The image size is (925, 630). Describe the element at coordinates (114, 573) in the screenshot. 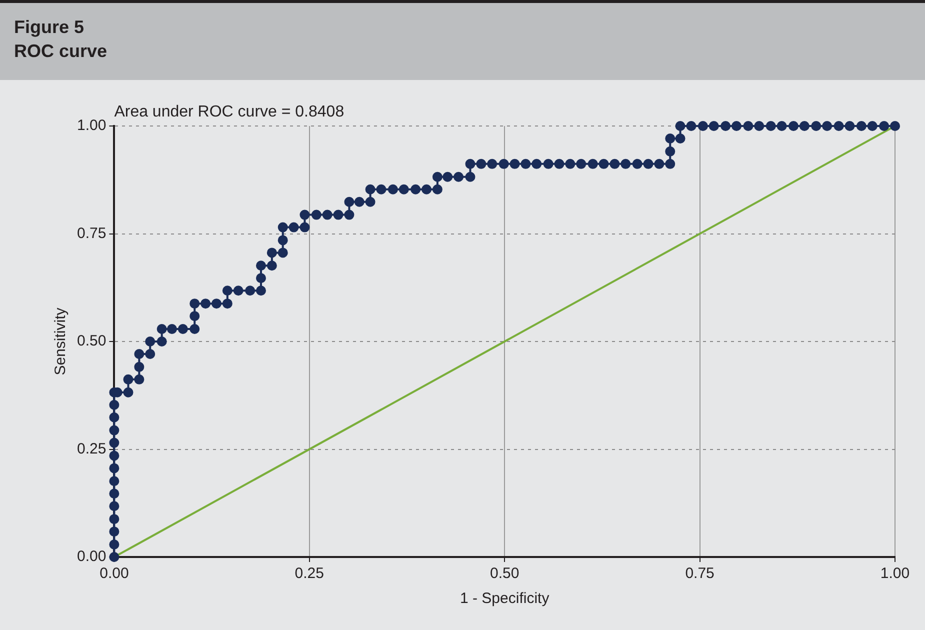

I see `x-tick-label: 0.00` at that location.